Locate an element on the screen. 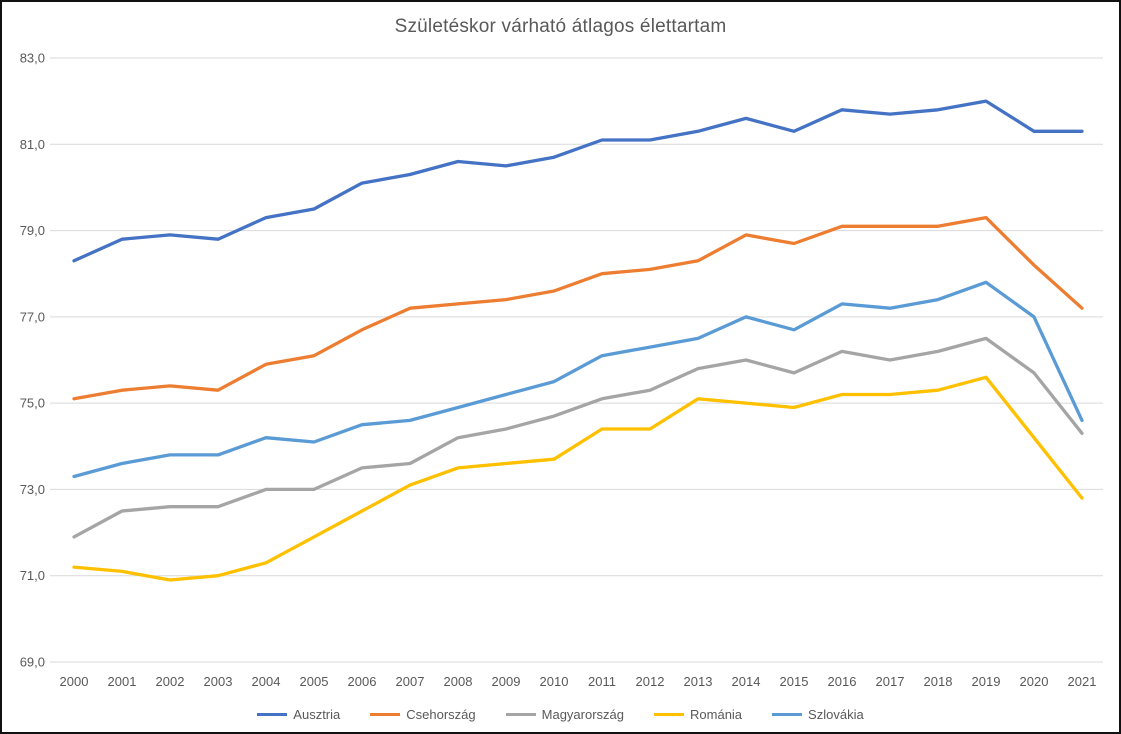 This screenshot has height=734, width=1121. x-axis-label: 2016 is located at coordinates (842, 681).